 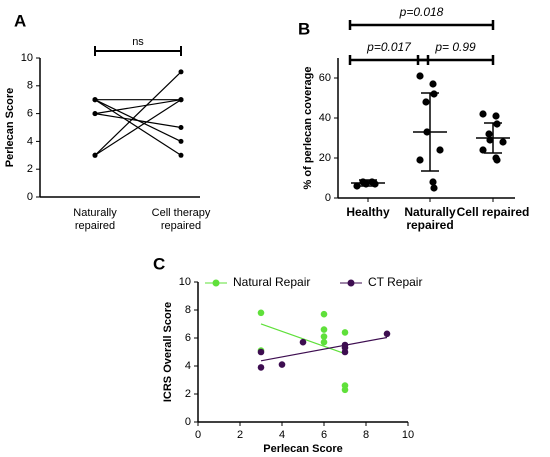 What do you see at coordinates (421, 12) in the screenshot?
I see `annotation: p=0.018` at bounding box center [421, 12].